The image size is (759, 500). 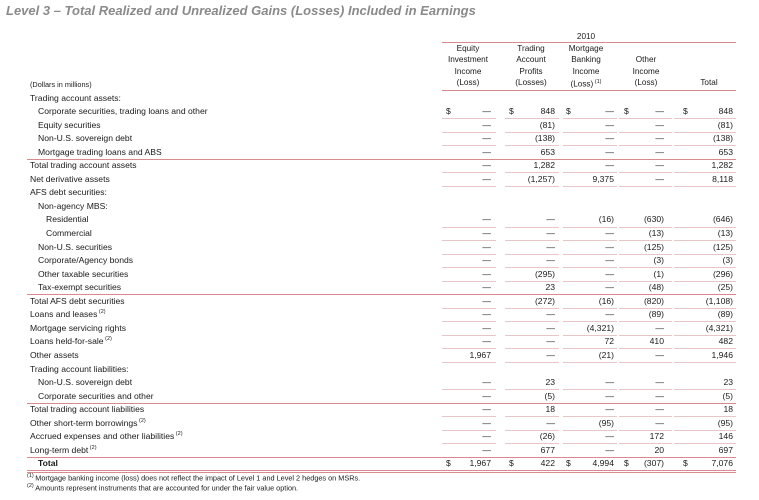 I want to click on subtotal-rule, so click(x=381, y=457).